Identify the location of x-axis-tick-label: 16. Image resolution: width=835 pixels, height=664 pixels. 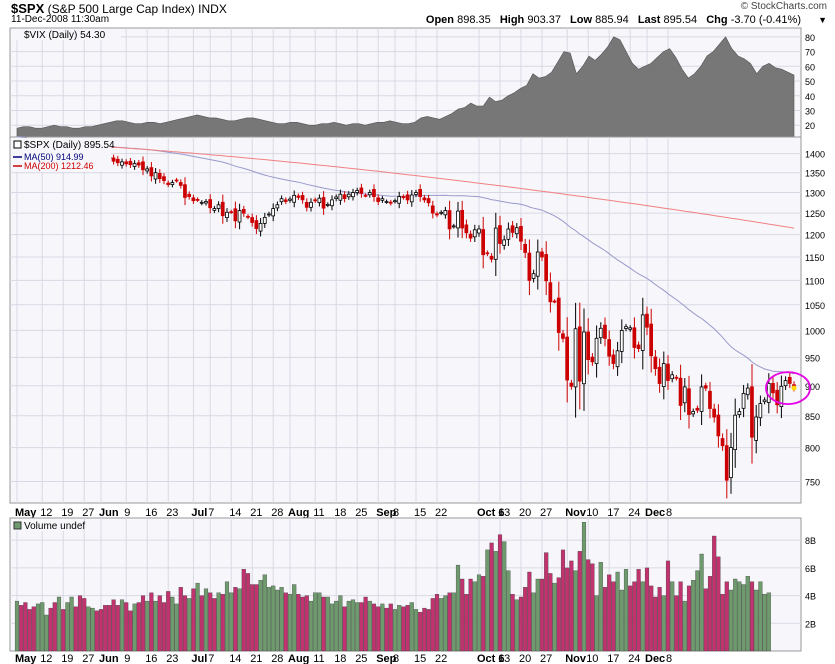
(151, 513).